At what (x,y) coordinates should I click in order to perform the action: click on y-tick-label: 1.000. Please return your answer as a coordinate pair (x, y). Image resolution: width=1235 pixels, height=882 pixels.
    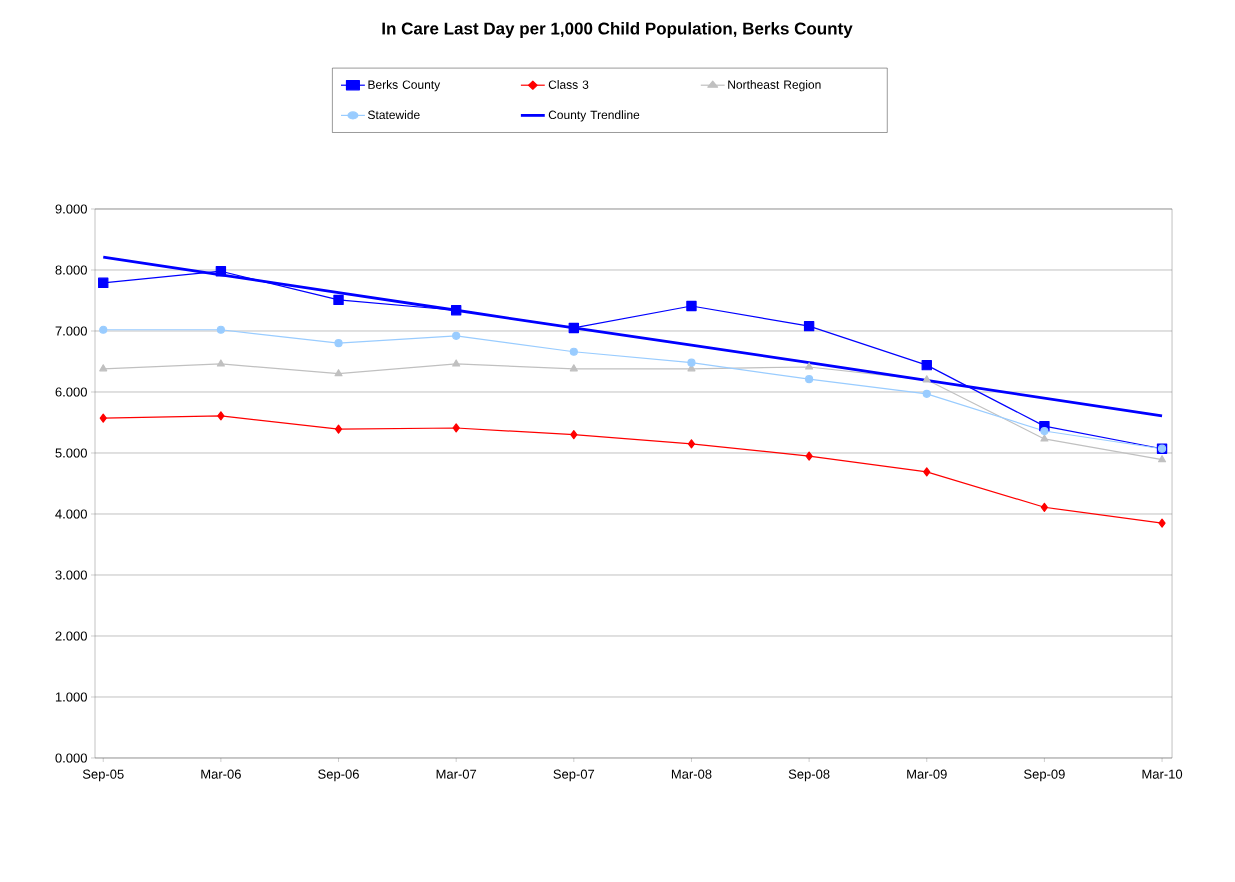
    Looking at the image, I should click on (71, 697).